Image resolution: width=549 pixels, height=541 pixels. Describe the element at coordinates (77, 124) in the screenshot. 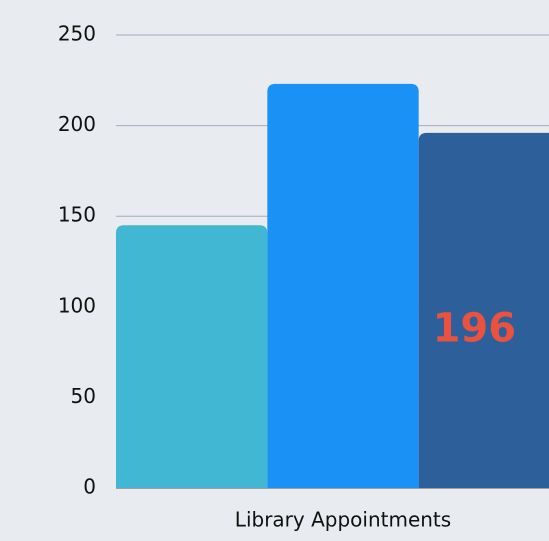

I see `y-tick-label: 200` at that location.